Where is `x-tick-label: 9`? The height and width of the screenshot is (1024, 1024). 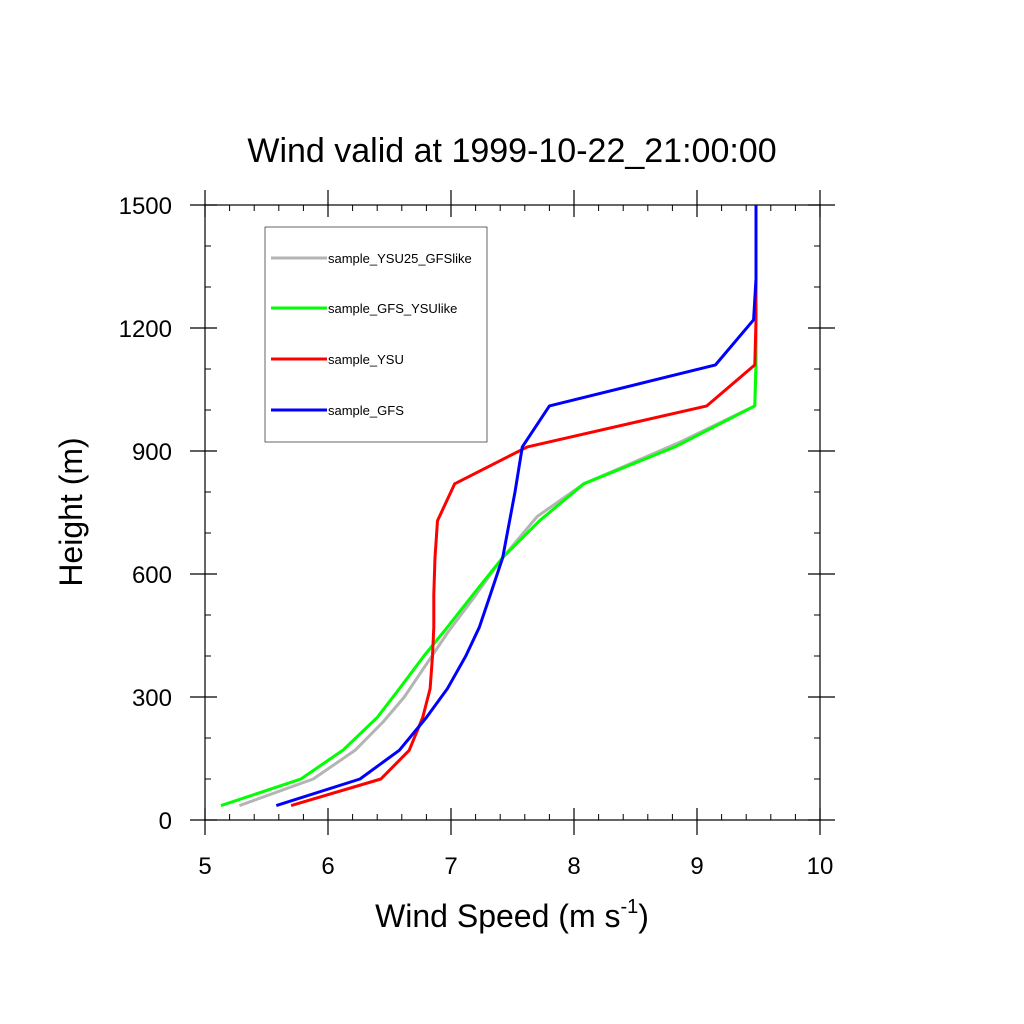
x-tick-label: 9 is located at coordinates (696, 866).